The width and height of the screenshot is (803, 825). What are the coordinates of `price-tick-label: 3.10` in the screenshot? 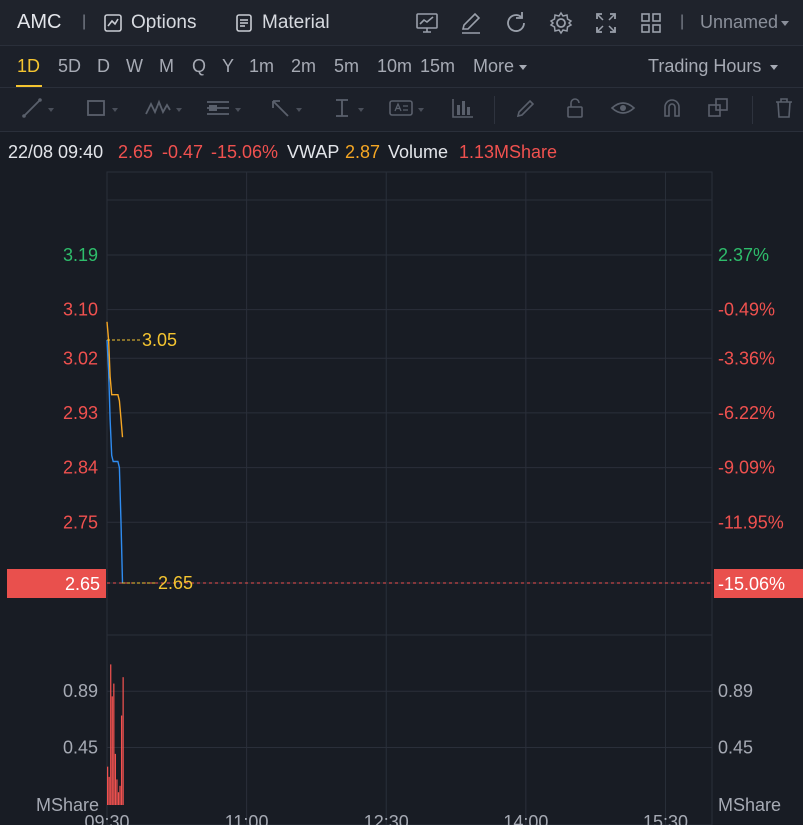 It's located at (80, 310).